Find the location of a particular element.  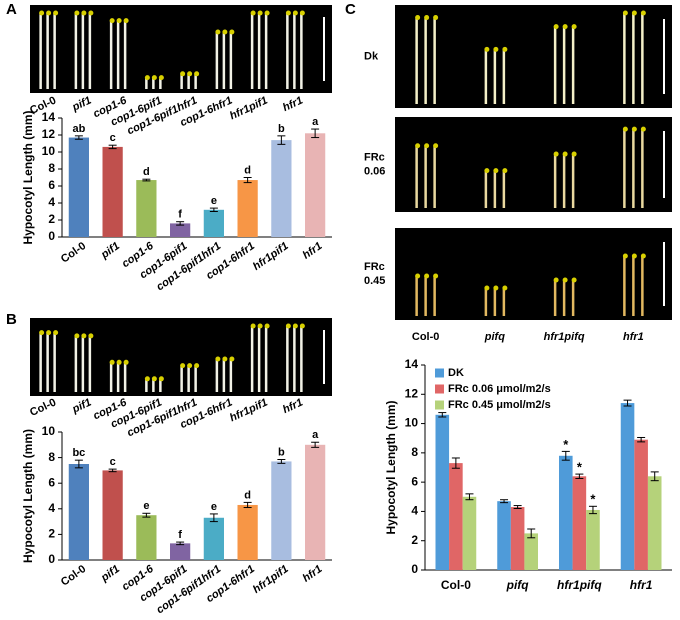

significance-letter: d is located at coordinates (247, 495).